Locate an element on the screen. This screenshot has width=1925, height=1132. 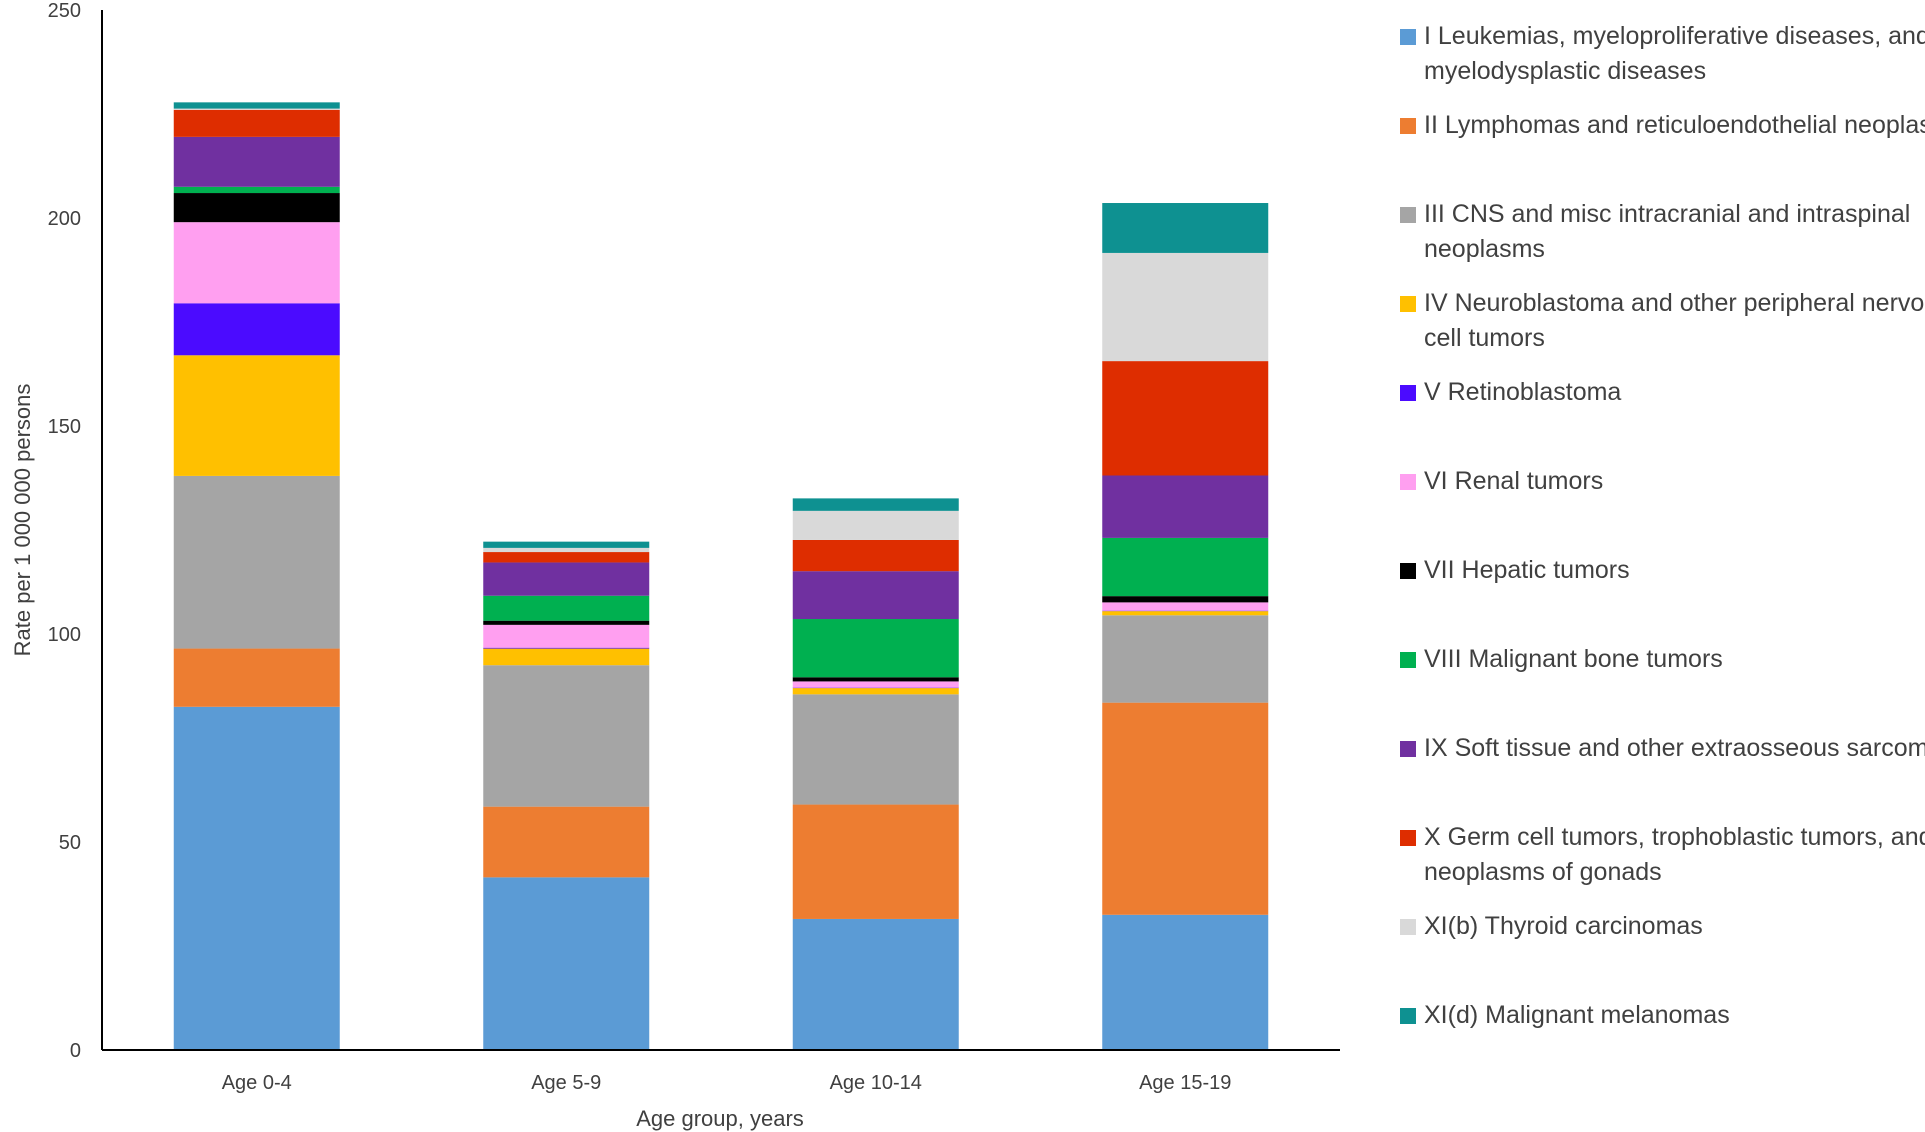
legend-label: VII Hepatic tumors is located at coordinates (1527, 570).